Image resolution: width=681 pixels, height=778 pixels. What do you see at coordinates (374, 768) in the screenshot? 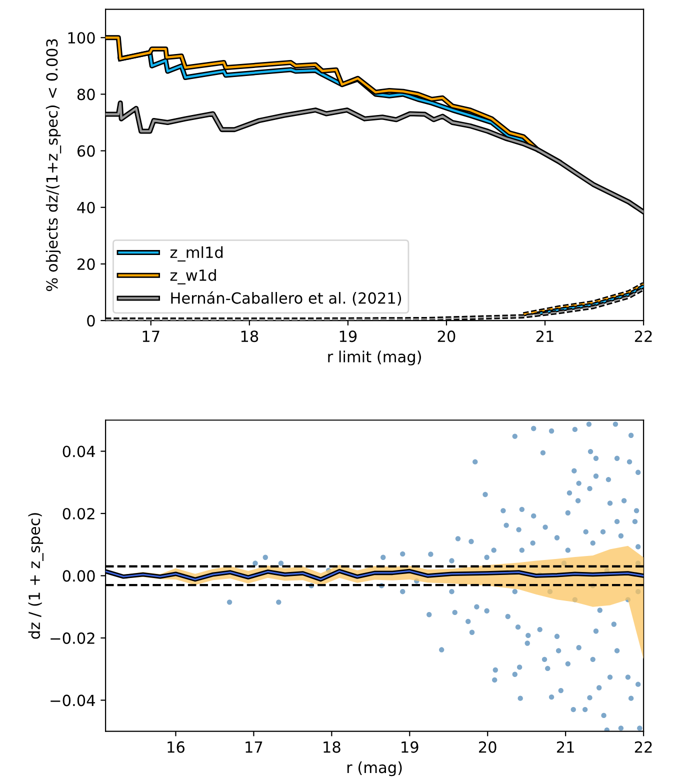
I see `x-axis-title: r (mag)` at bounding box center [374, 768].